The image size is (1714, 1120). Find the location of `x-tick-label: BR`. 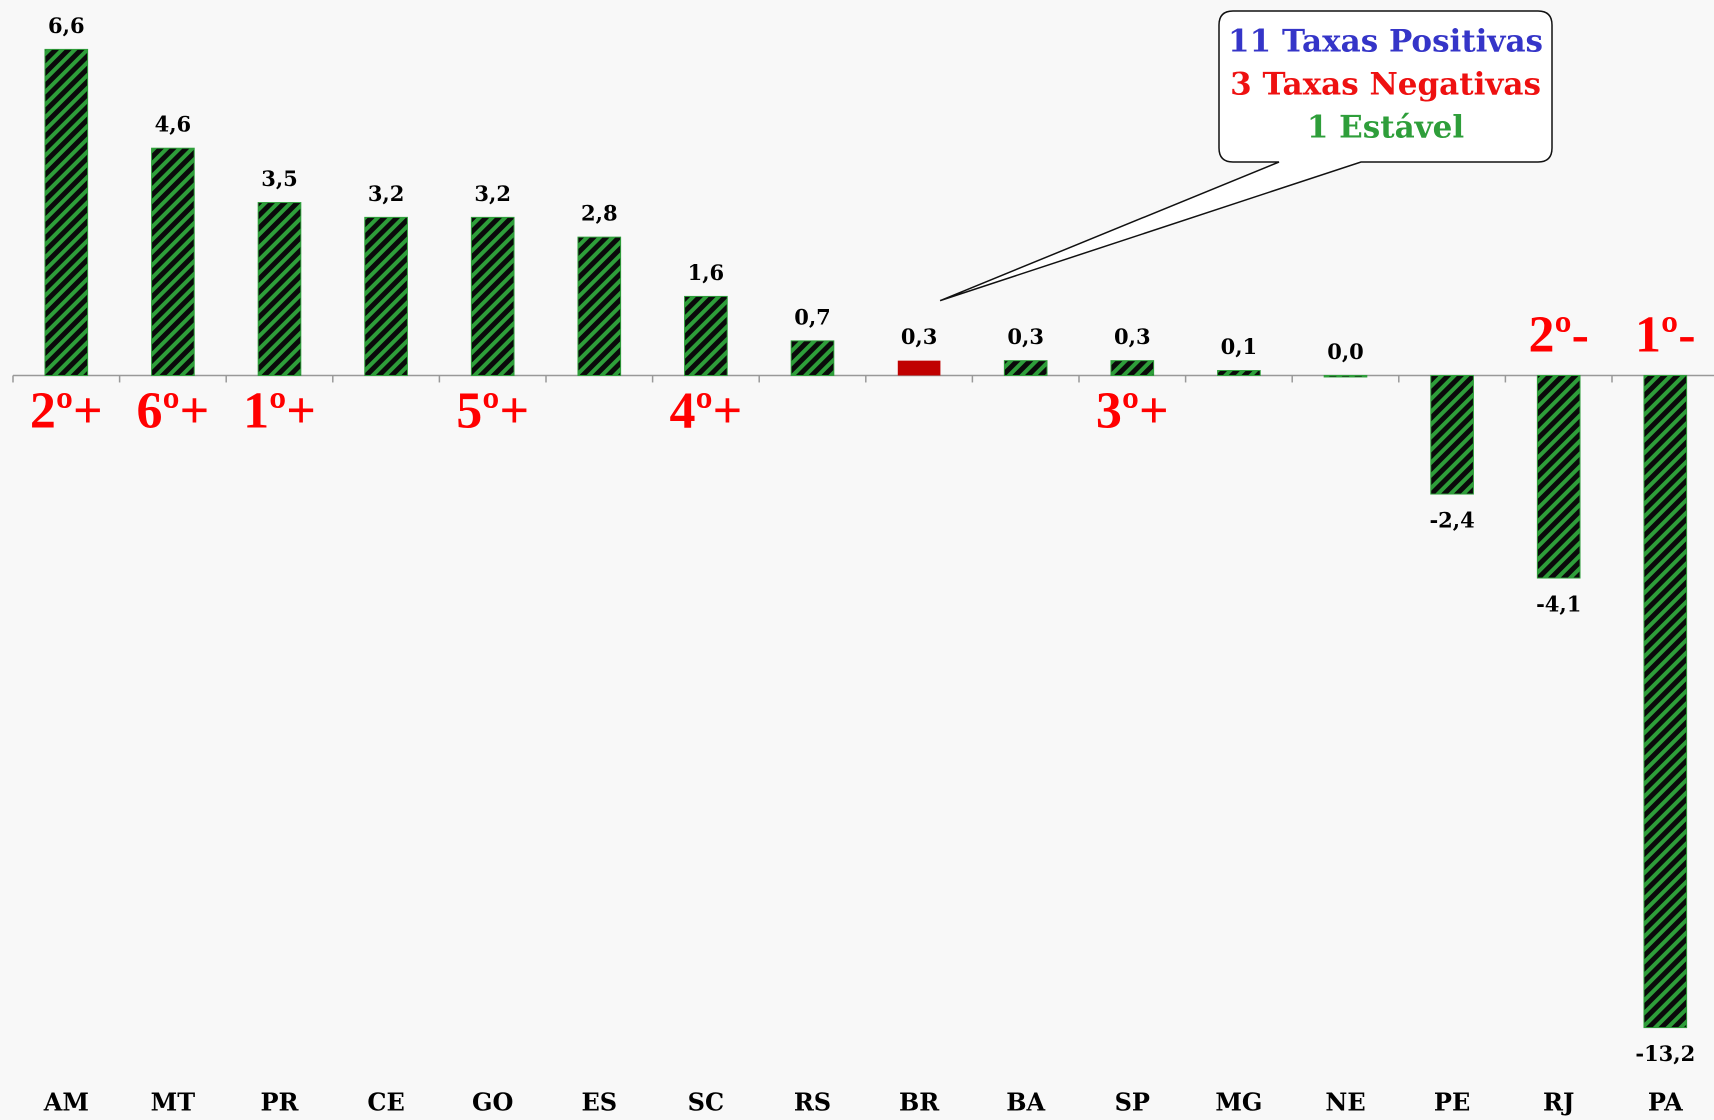

x-tick-label: BR is located at coordinates (919, 1102).